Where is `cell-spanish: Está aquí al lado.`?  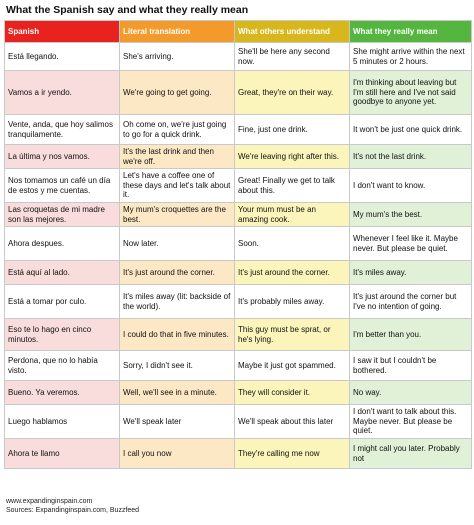 cell-spanish: Está aquí al lado. is located at coordinates (62, 272).